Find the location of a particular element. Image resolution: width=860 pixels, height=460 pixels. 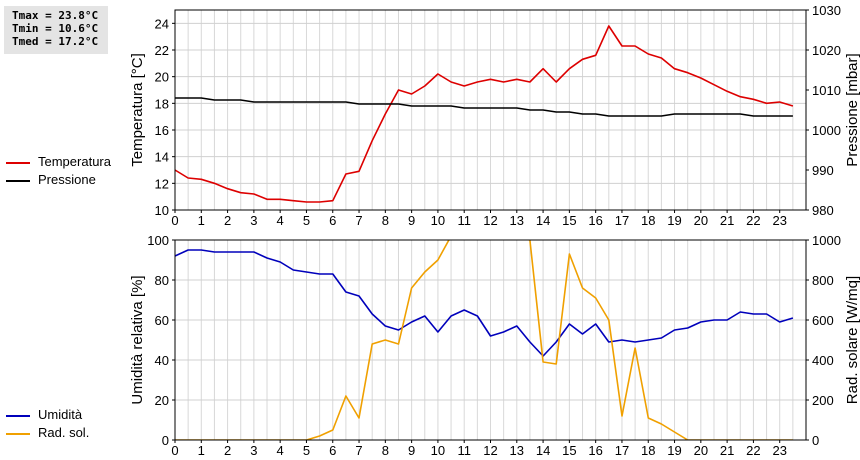

bottom-x-tick-label: 2 is located at coordinates (227, 450).